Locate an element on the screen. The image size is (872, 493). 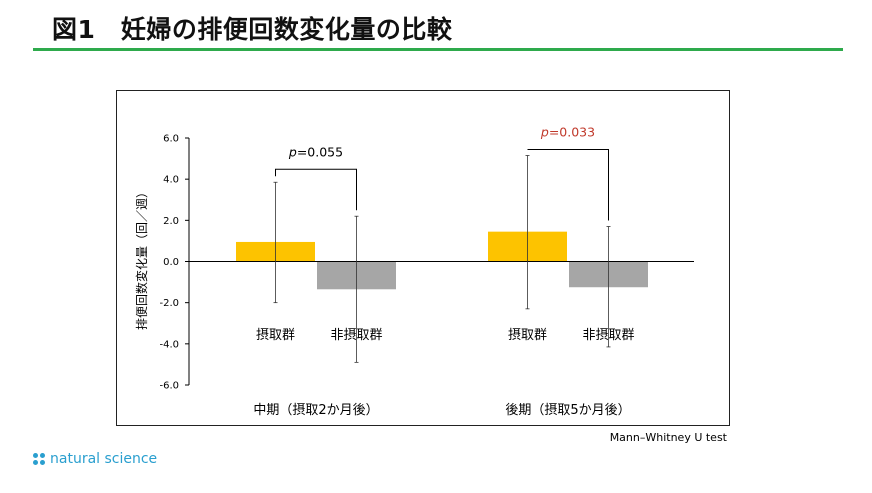
title-underline is located at coordinates (438, 49).